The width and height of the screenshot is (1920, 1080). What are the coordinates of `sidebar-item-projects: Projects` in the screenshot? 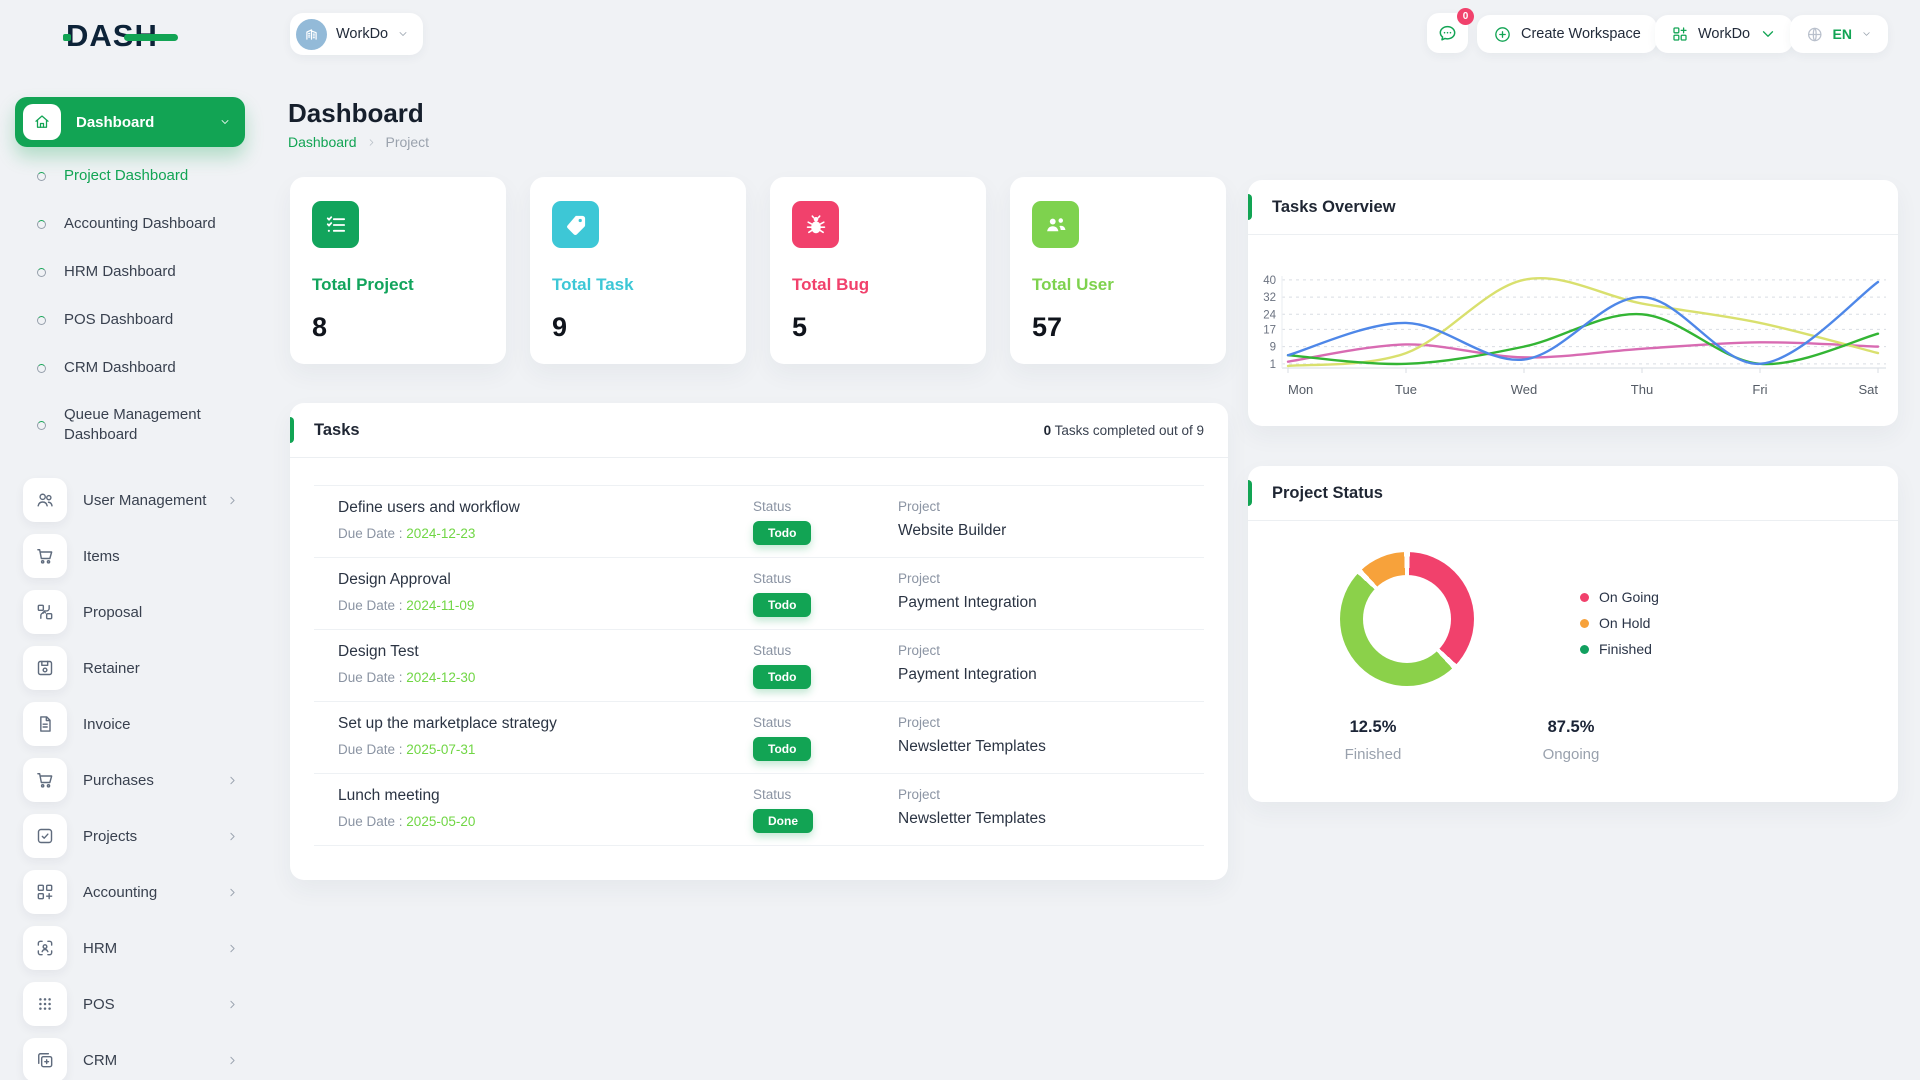 It's located at (130, 836).